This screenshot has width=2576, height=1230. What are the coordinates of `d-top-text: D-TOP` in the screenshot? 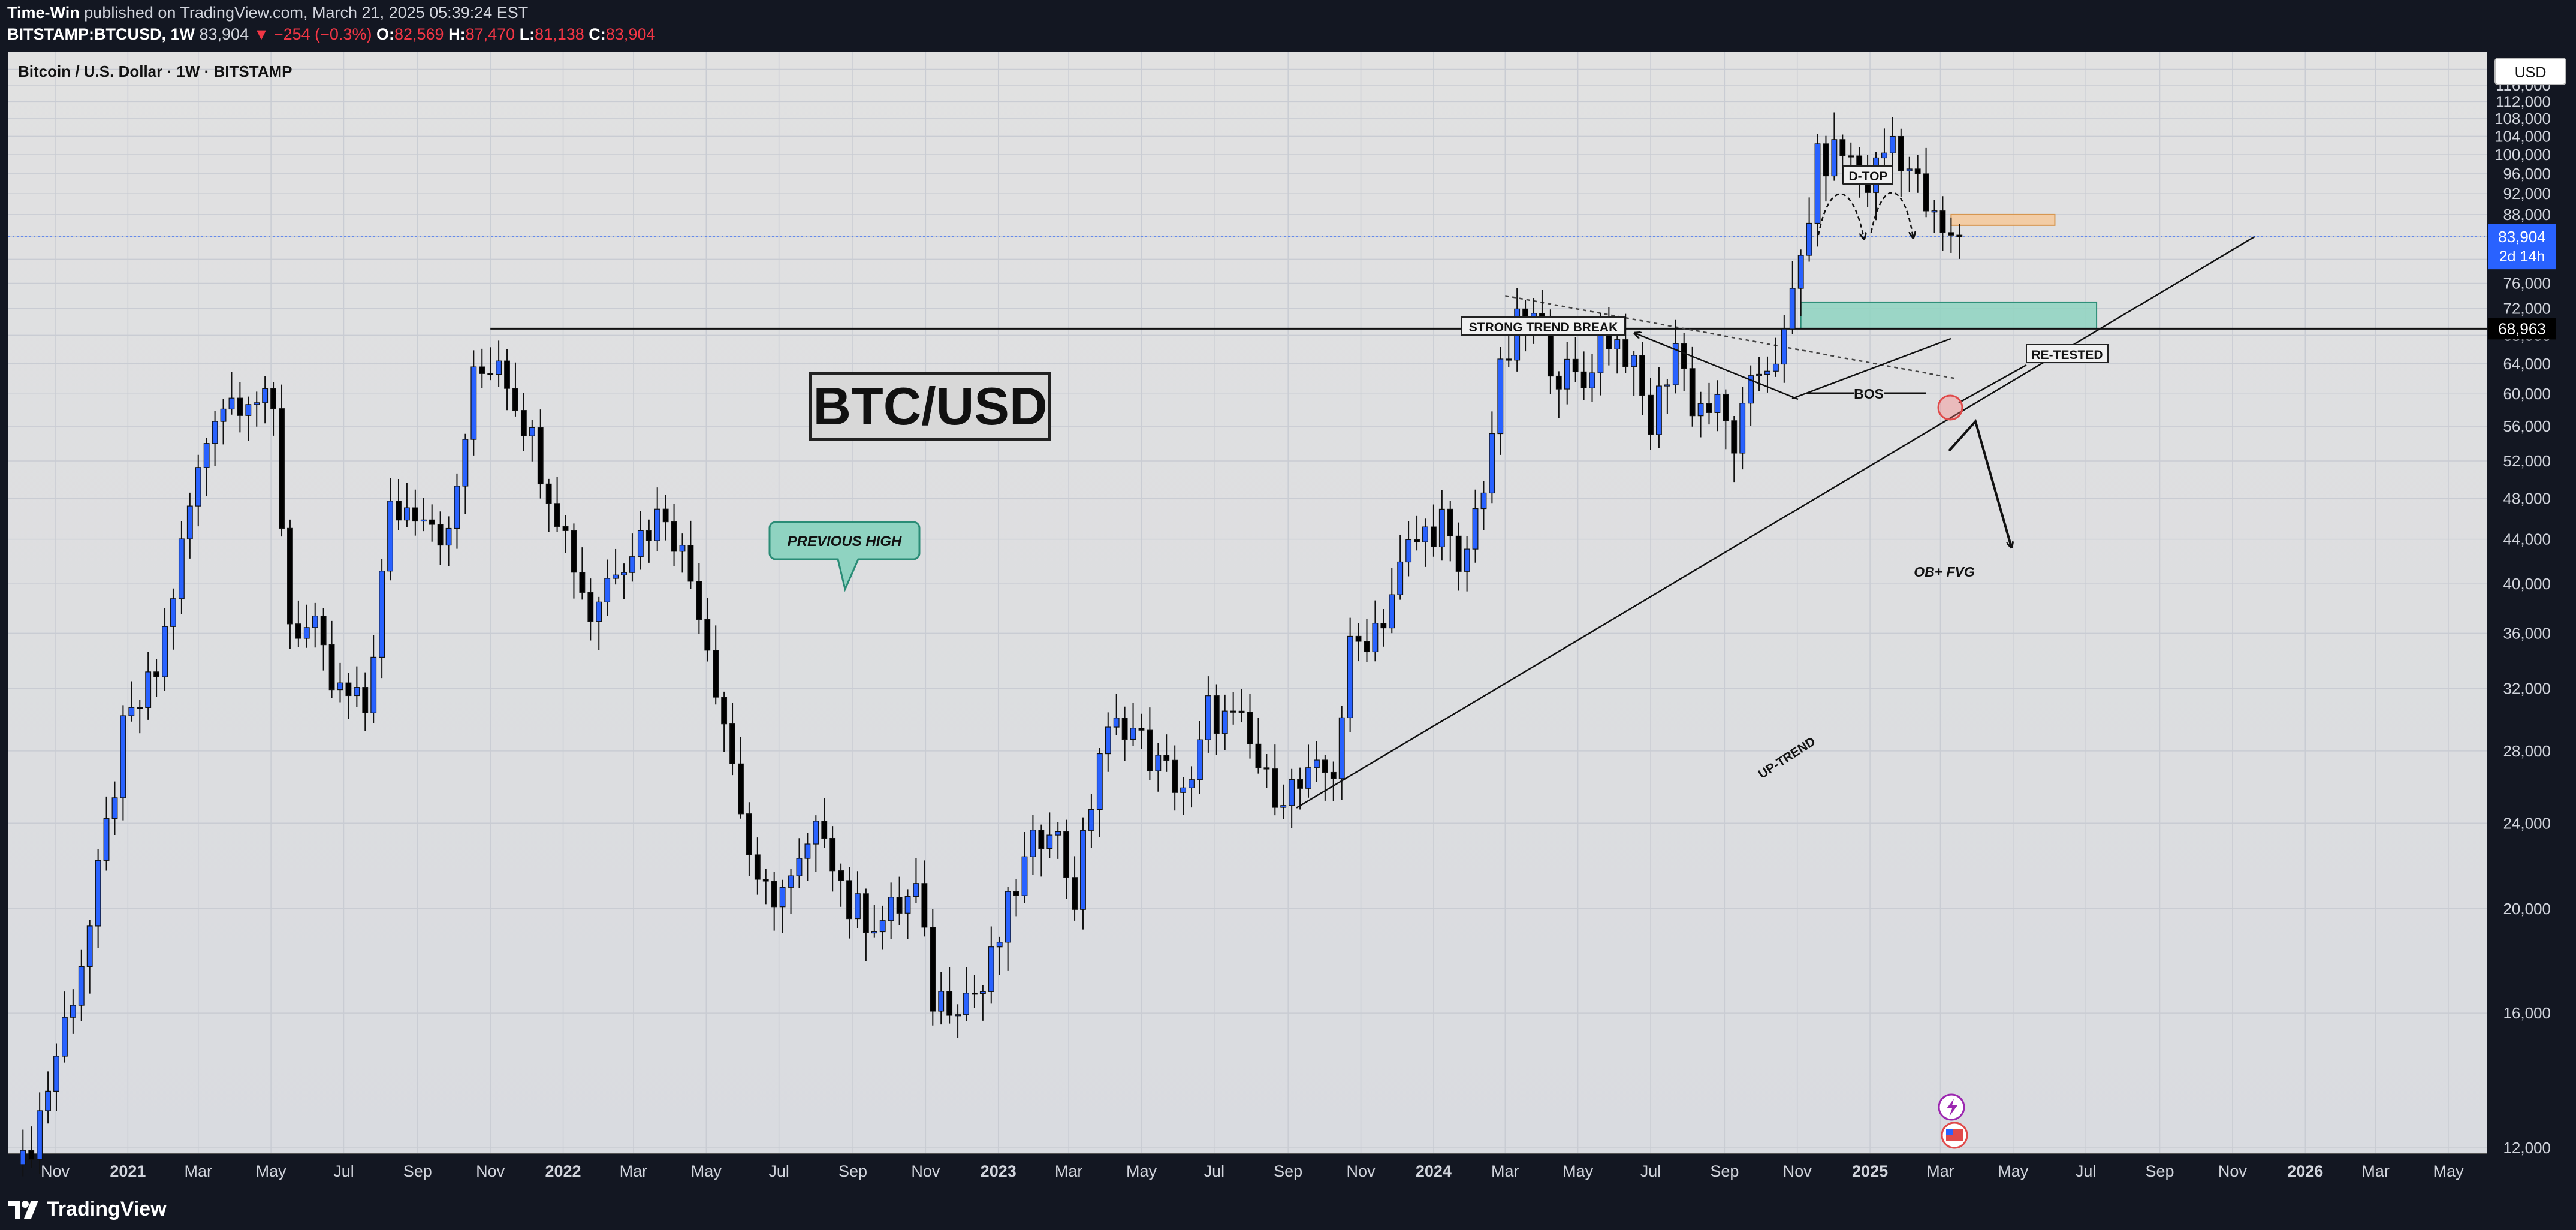 It's located at (1868, 176).